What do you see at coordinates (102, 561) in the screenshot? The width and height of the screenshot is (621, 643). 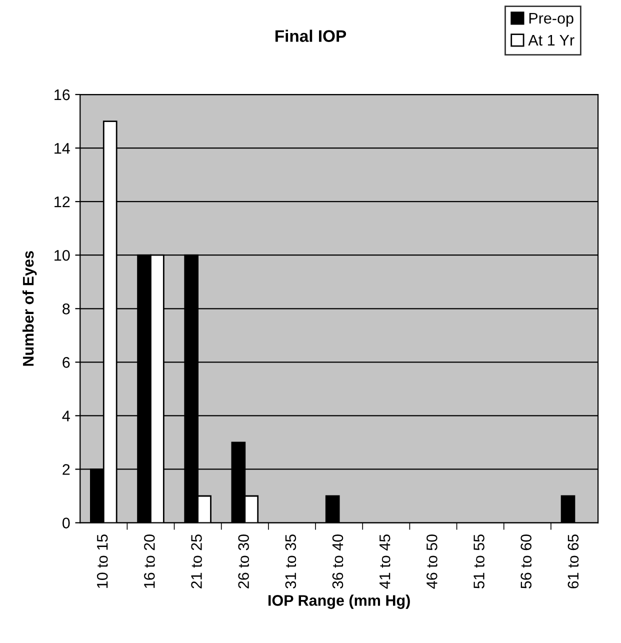 I see `x-tick-label: 10 to 15` at bounding box center [102, 561].